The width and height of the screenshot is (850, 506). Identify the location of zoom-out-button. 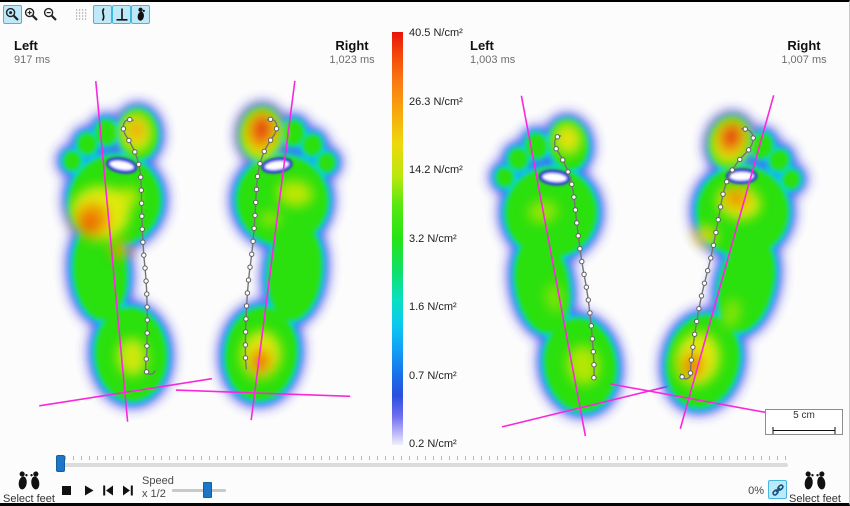
(50, 14).